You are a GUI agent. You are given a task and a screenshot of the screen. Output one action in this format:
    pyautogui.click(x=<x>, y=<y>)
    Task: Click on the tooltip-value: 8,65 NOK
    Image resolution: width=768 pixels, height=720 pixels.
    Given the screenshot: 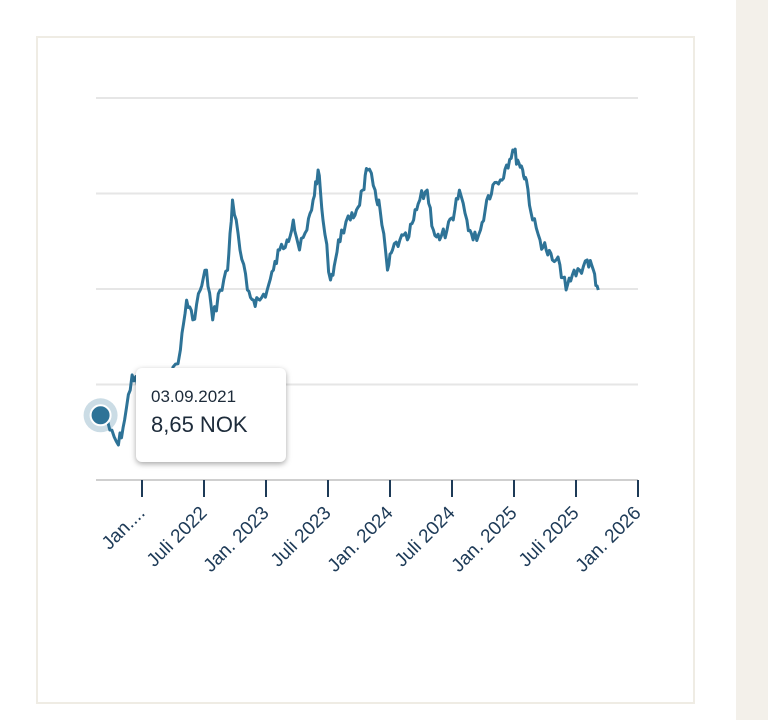 What is the action you would take?
    pyautogui.click(x=199, y=424)
    